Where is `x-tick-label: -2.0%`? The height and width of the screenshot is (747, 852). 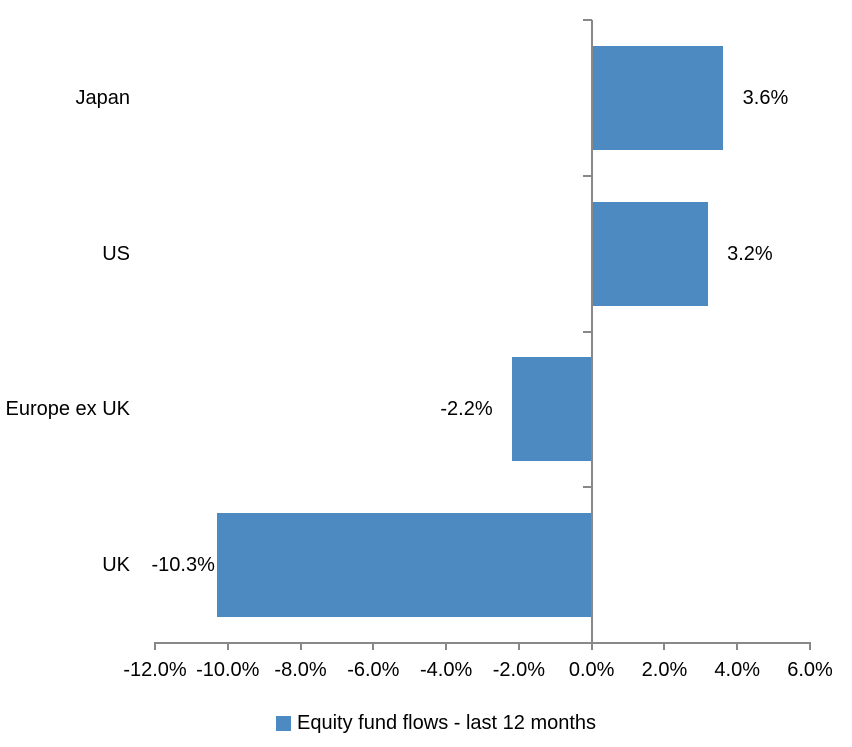 x-tick-label: -2.0% is located at coordinates (518, 670).